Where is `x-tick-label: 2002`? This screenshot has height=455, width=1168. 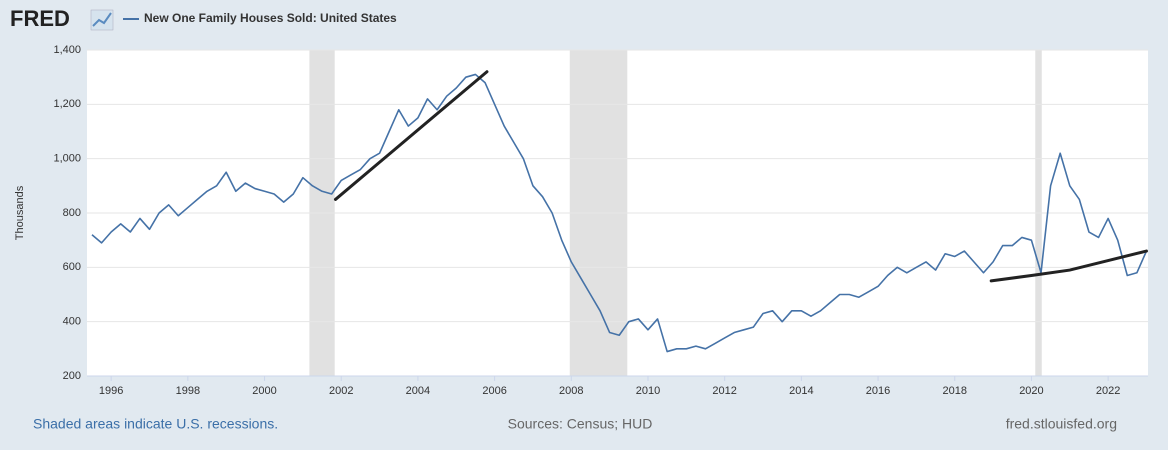
x-tick-label: 2002 is located at coordinates (341, 391).